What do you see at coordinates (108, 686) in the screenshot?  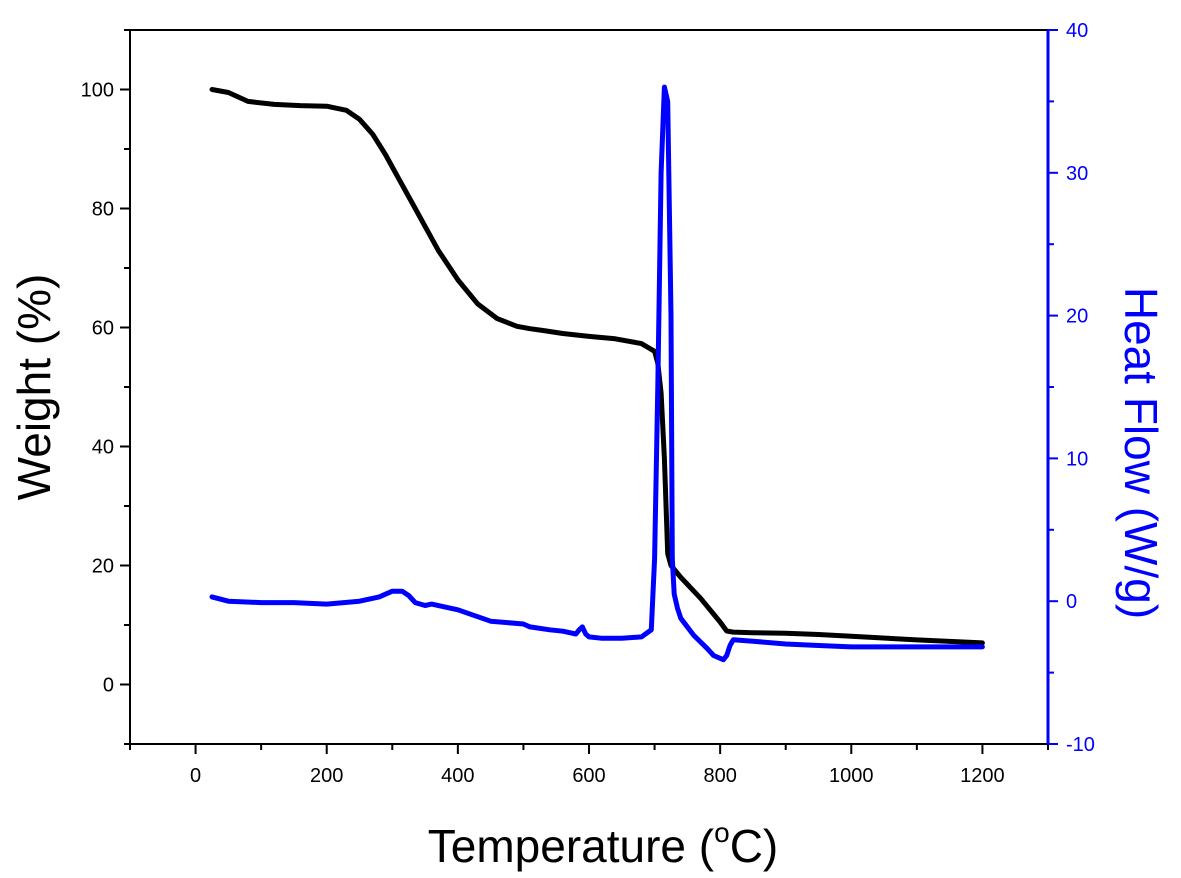 I see `y-tick-label: 0` at bounding box center [108, 686].